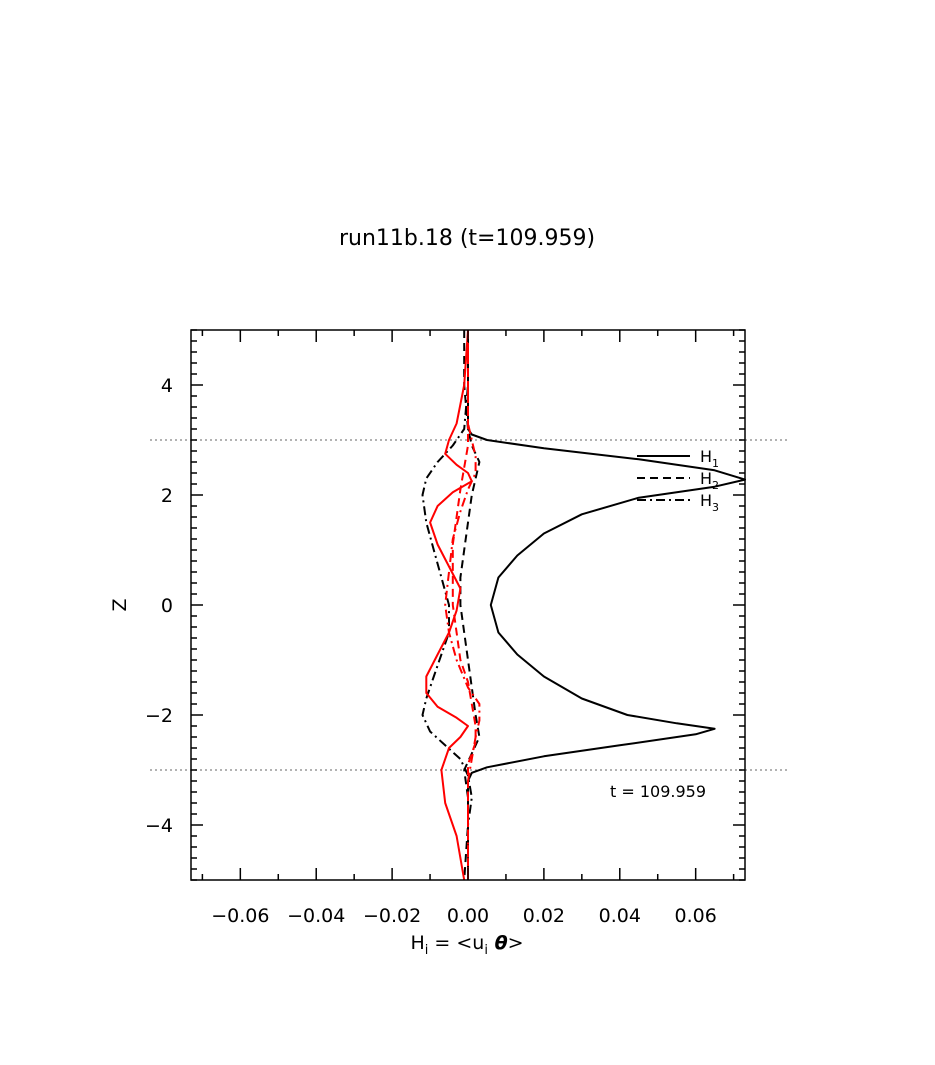 Image resolution: width=935 pixels, height=1065 pixels. Describe the element at coordinates (709, 458) in the screenshot. I see `legend-label: H1` at that location.